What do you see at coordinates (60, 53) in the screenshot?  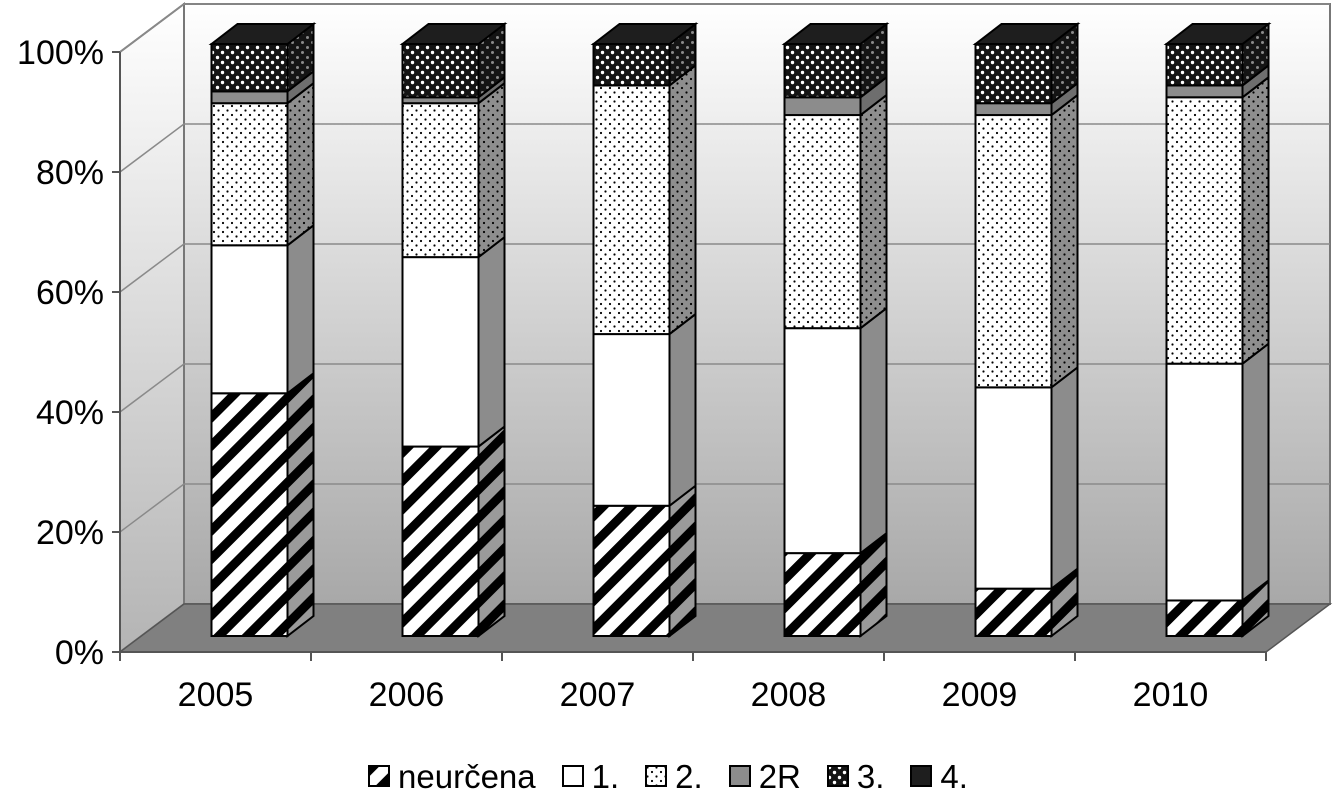 I see `y-tick-label: 100%` at bounding box center [60, 53].